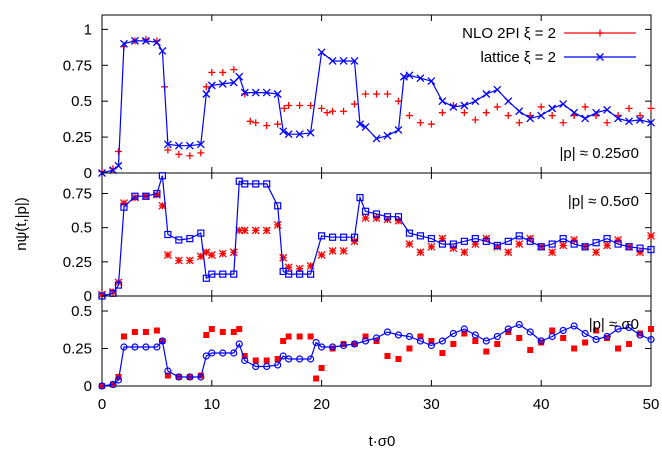 The image size is (662, 463). I want to click on x-tick-label: 50, so click(651, 404).